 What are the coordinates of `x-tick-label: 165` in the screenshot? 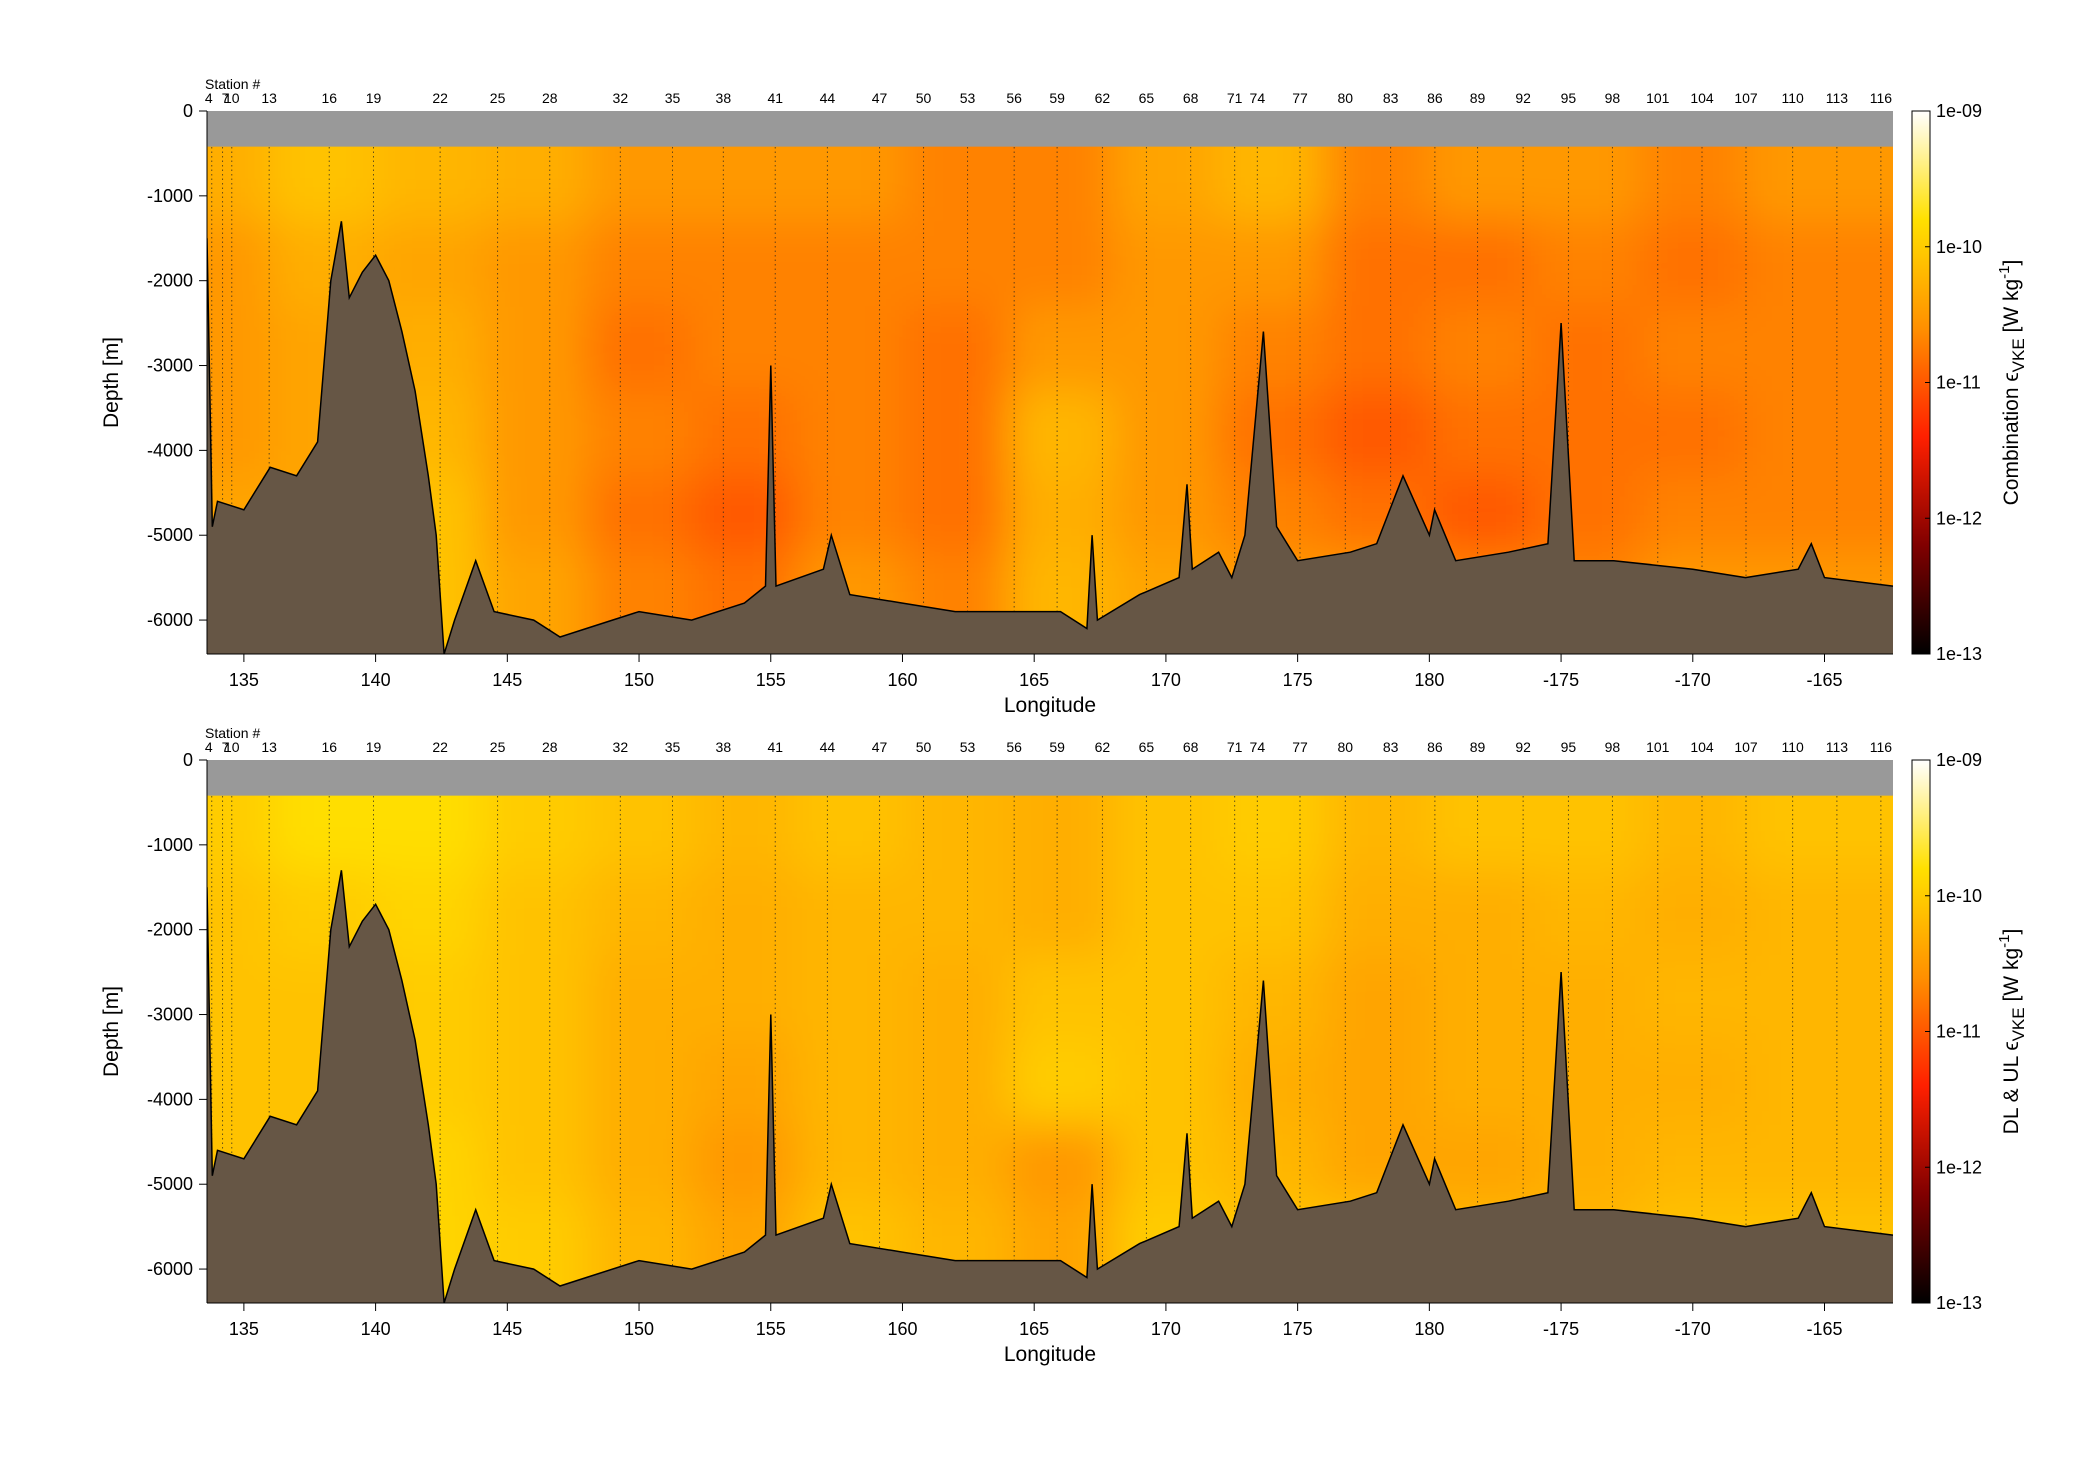 It's located at (1034, 680).